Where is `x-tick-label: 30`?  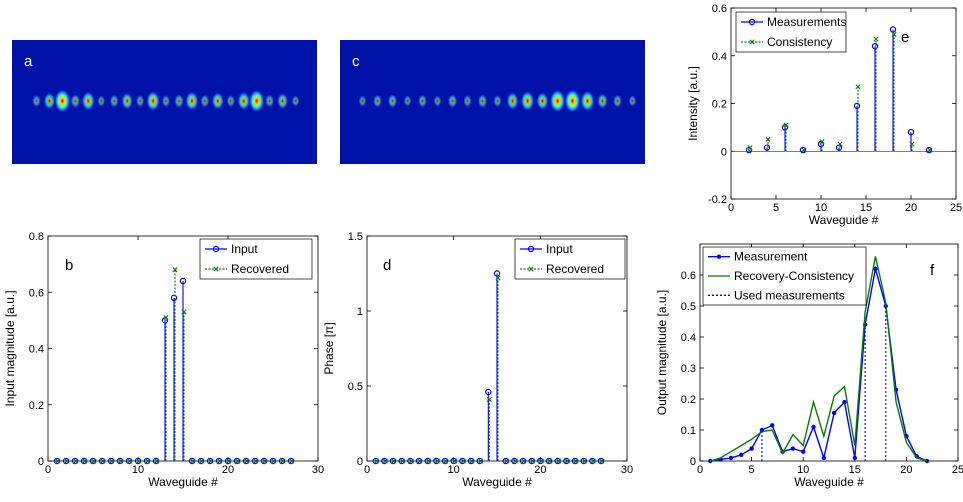
x-tick-label: 30 is located at coordinates (627, 470).